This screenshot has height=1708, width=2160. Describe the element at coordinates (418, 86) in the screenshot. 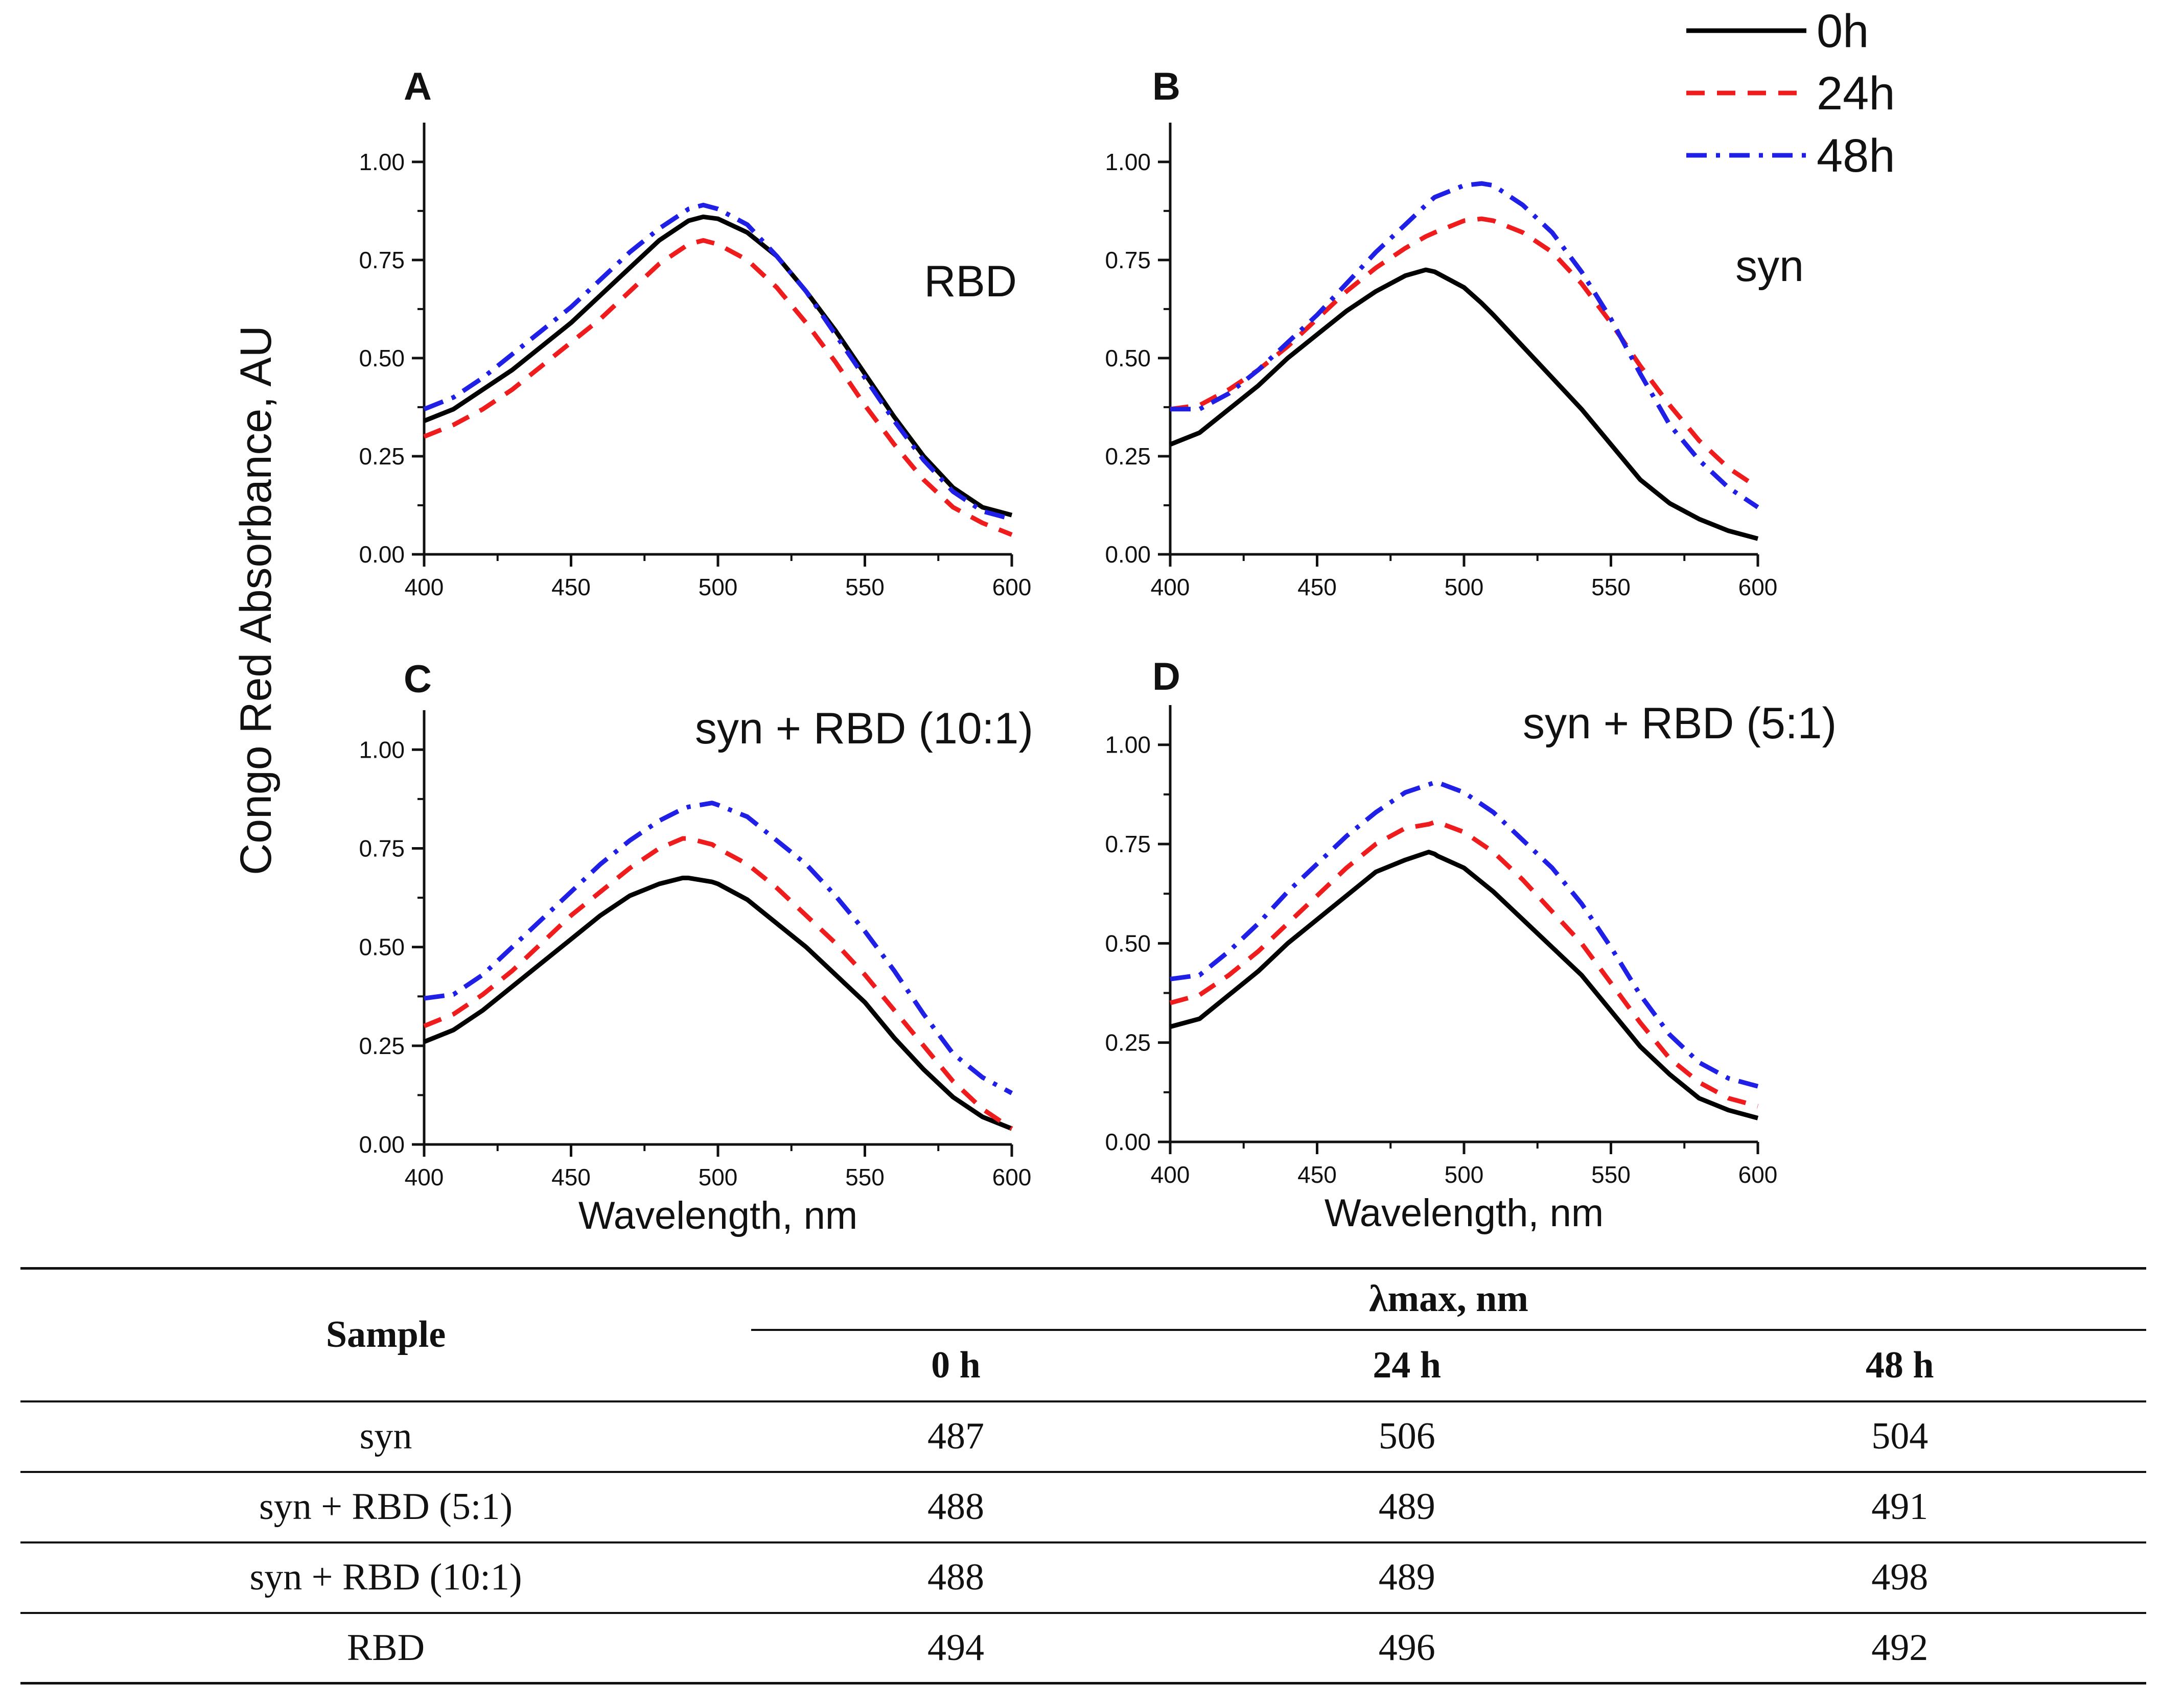

I see `panel-letter: A` at that location.